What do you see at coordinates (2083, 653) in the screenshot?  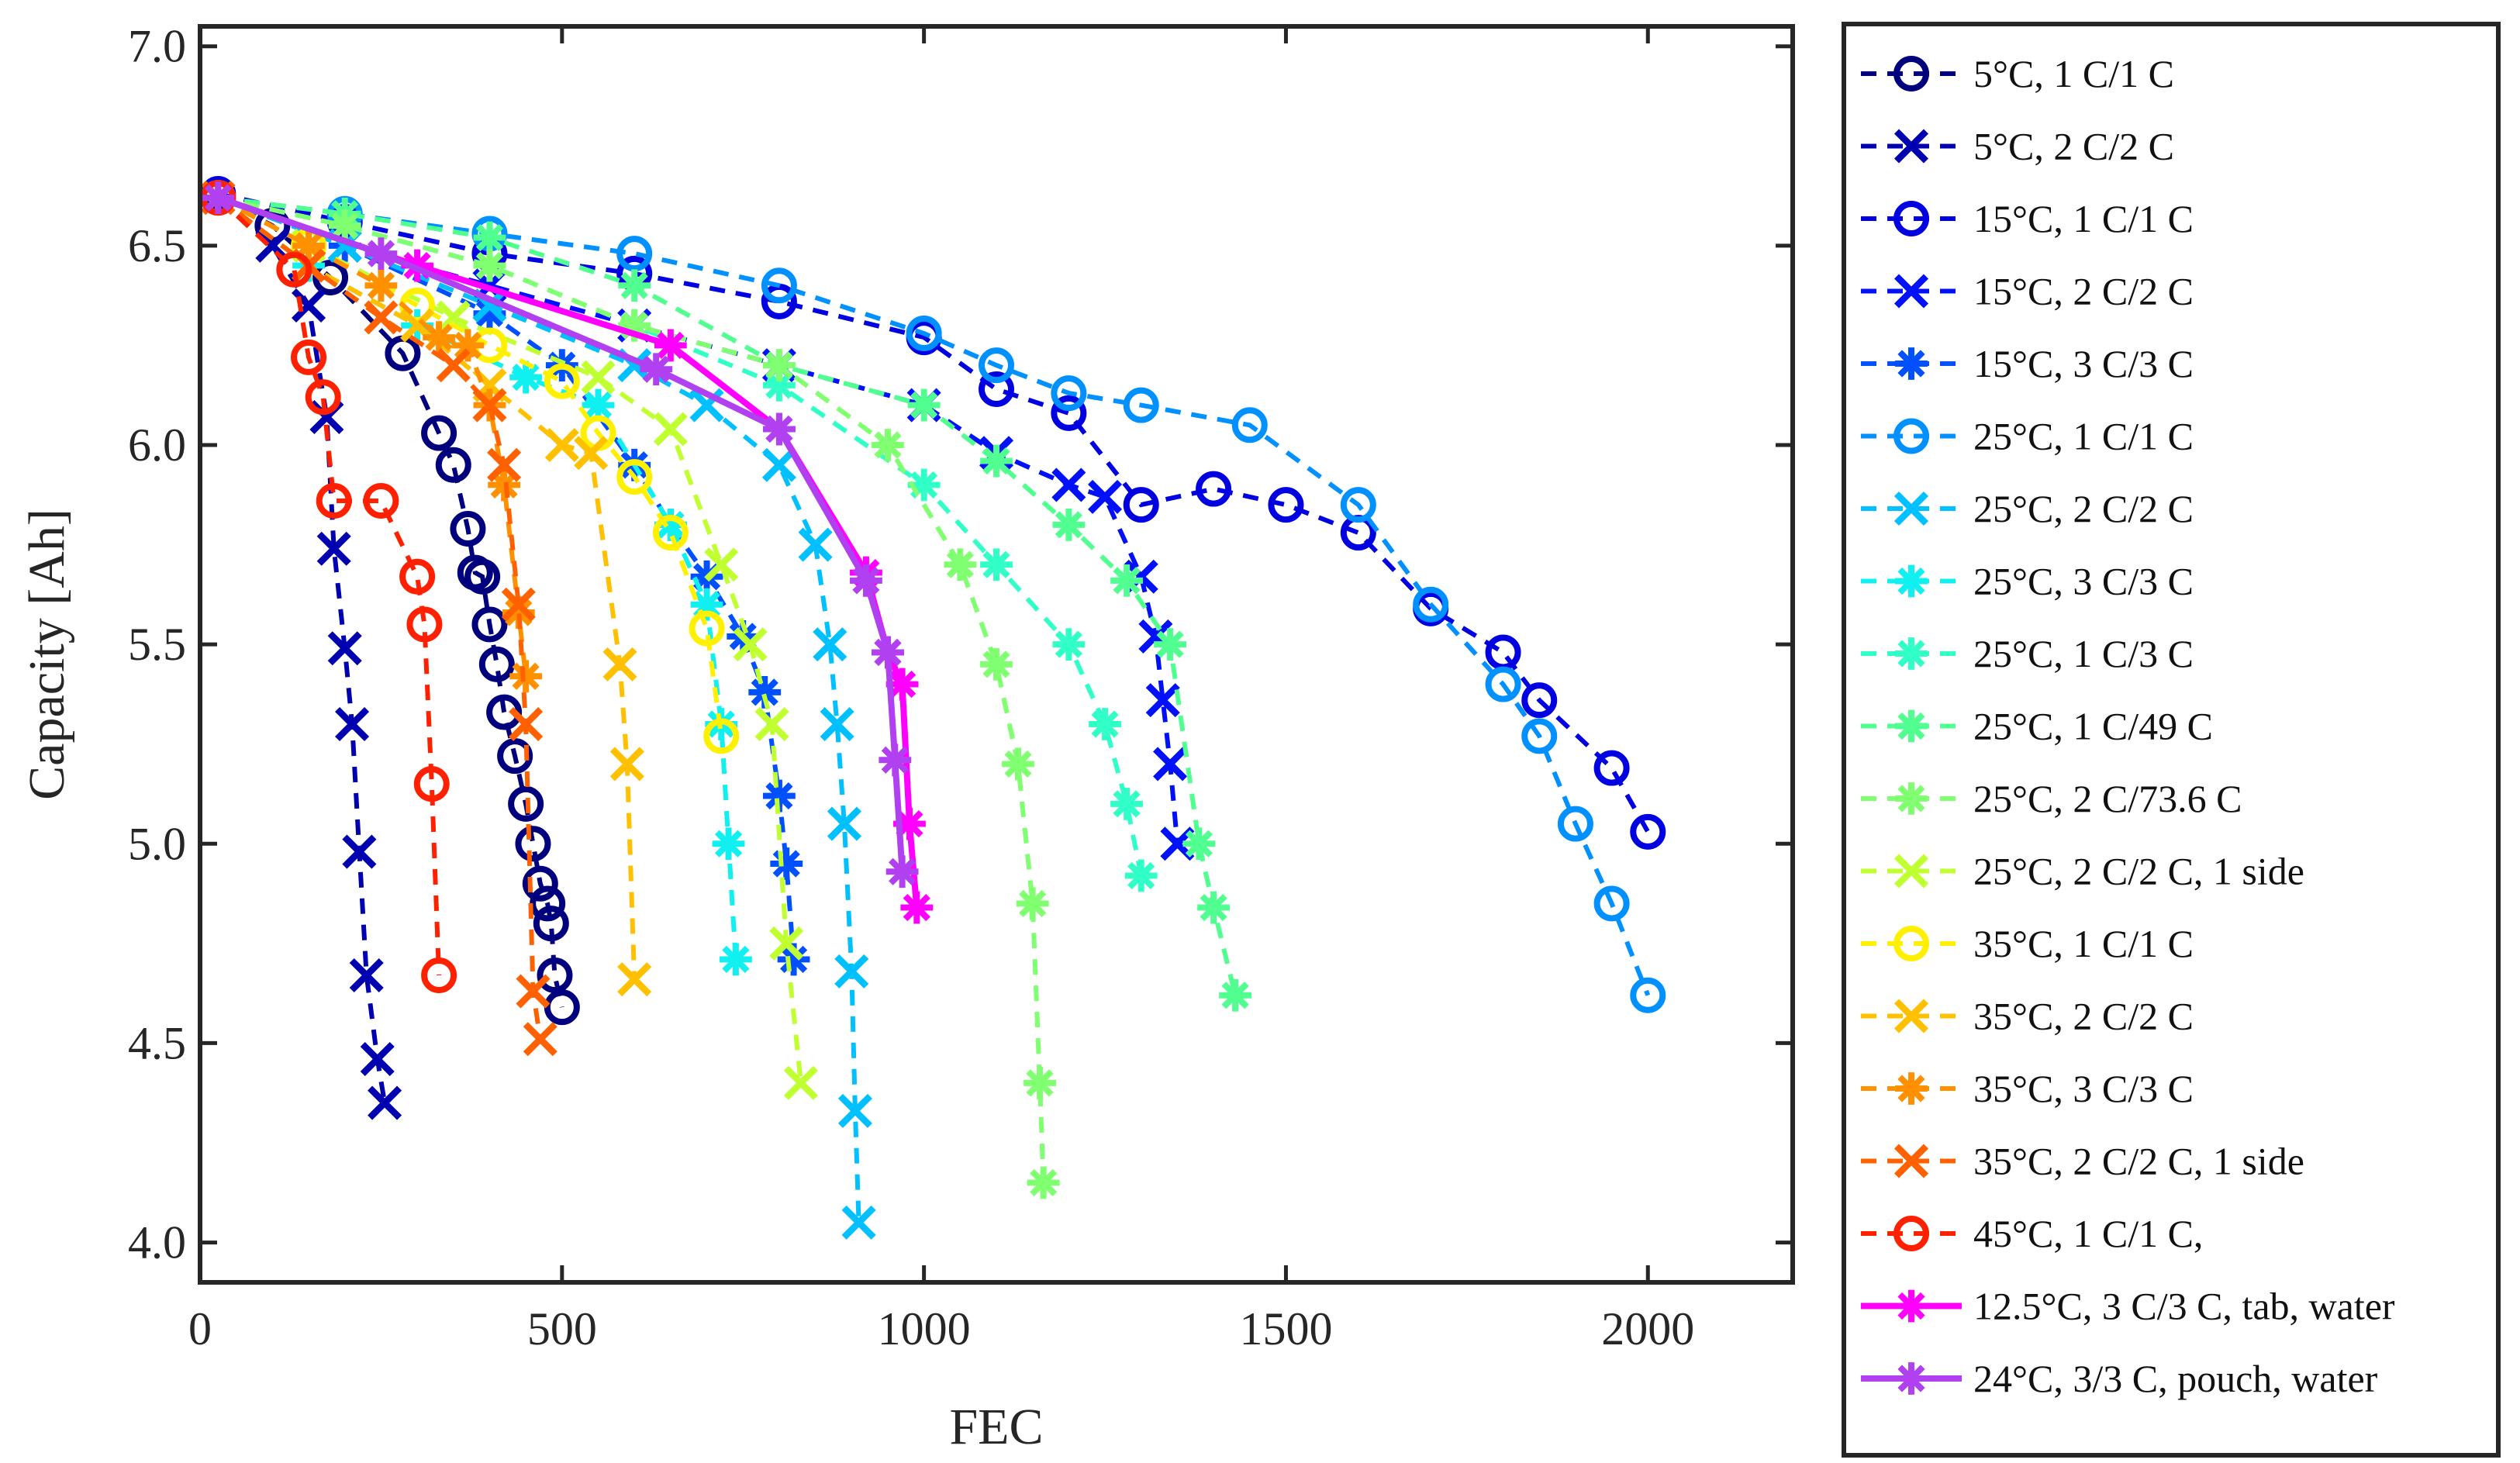 I see `legend-label: 25°C, 1 C/3 C` at bounding box center [2083, 653].